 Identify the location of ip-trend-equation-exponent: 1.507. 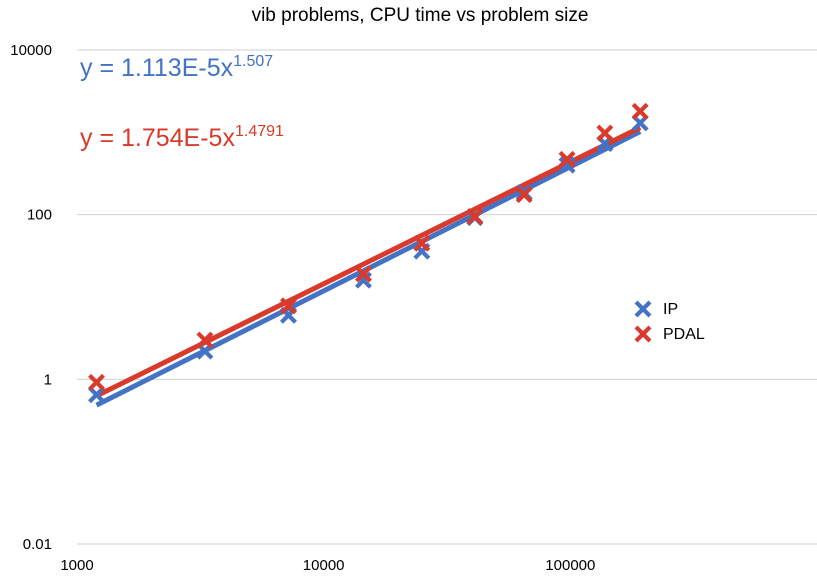
(253, 61).